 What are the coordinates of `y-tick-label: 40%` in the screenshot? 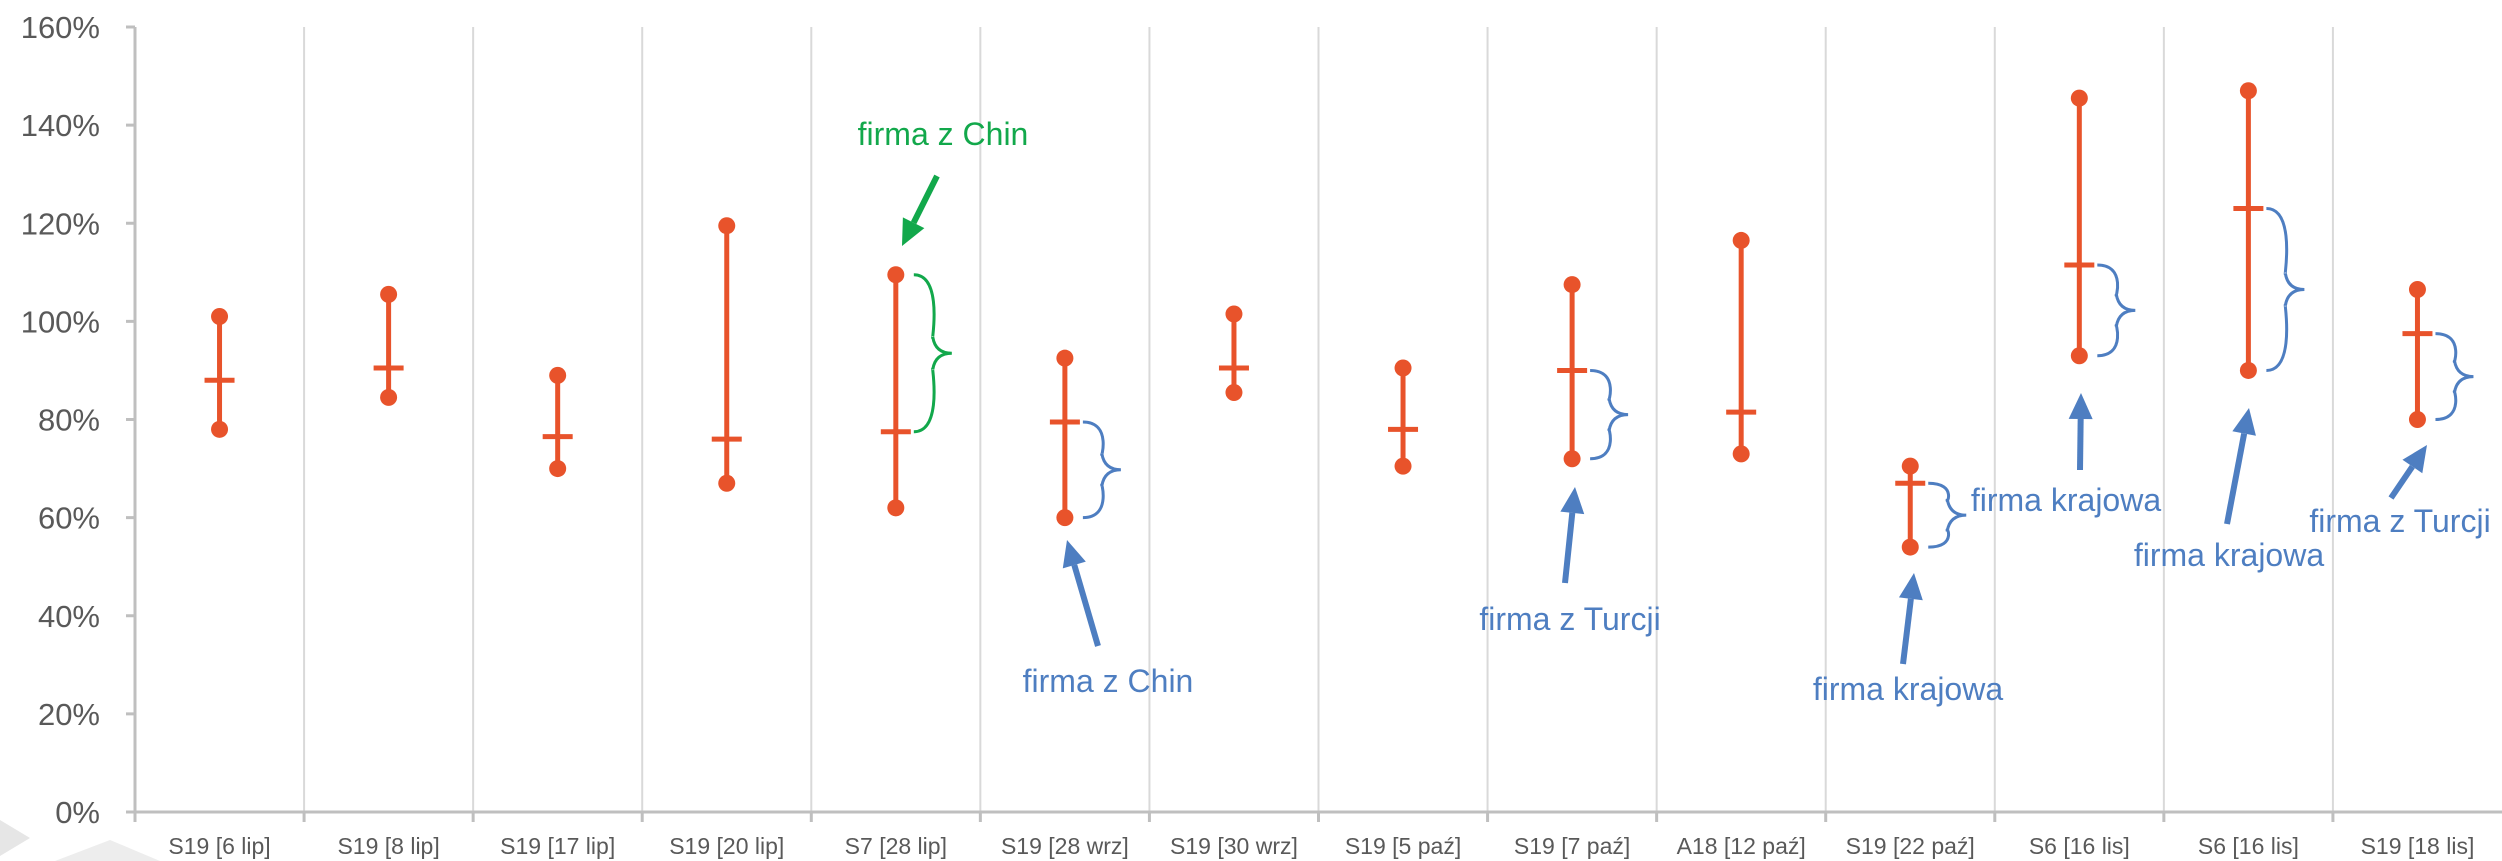 It's located at (69, 616).